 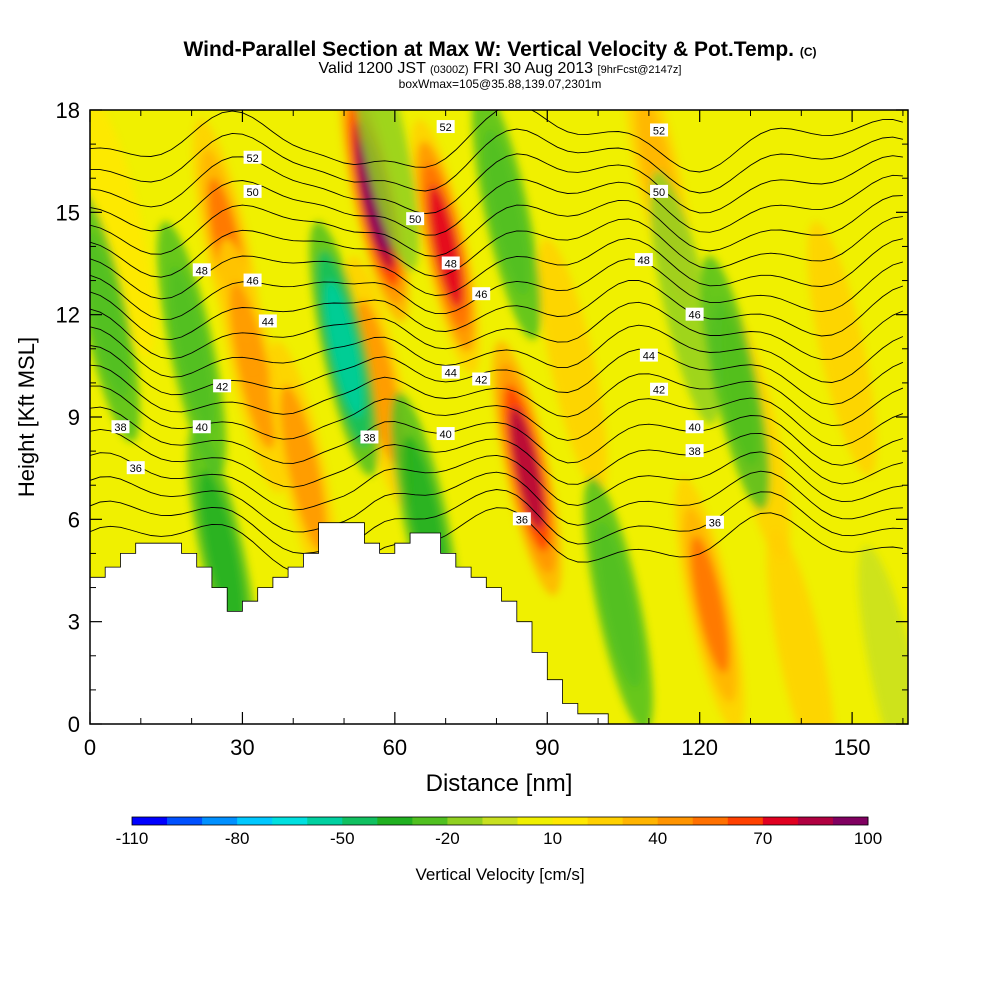 What do you see at coordinates (342, 838) in the screenshot?
I see `colorbar-tick-label: -50` at bounding box center [342, 838].